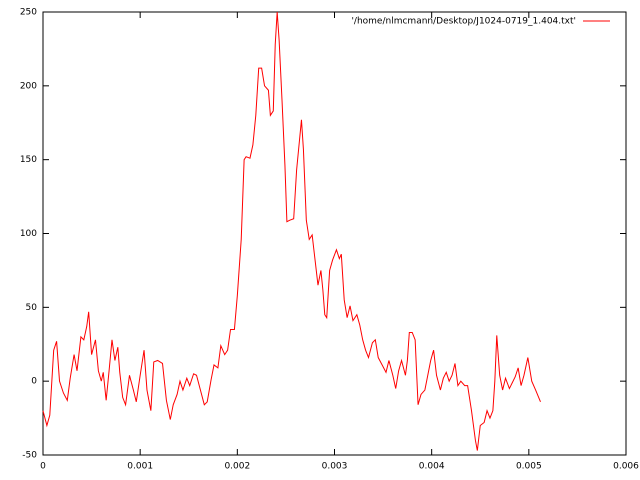 The image size is (640, 480). I want to click on y-tick-label: 200, so click(28, 86).